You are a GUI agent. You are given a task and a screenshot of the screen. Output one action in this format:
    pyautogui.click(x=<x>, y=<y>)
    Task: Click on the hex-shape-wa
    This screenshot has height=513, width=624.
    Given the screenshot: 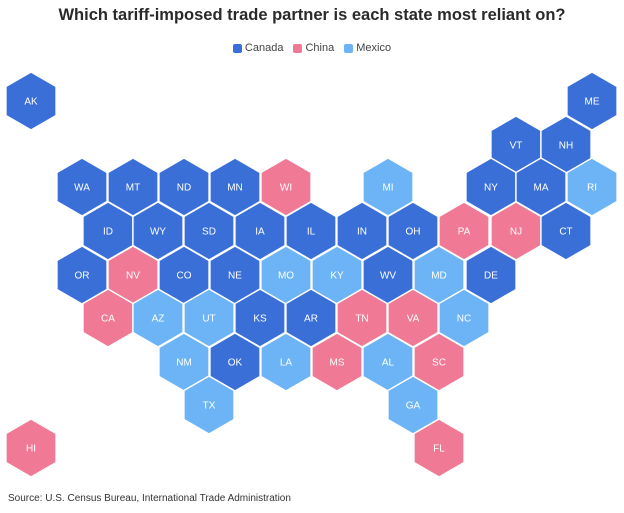 What is the action you would take?
    pyautogui.click(x=82, y=187)
    